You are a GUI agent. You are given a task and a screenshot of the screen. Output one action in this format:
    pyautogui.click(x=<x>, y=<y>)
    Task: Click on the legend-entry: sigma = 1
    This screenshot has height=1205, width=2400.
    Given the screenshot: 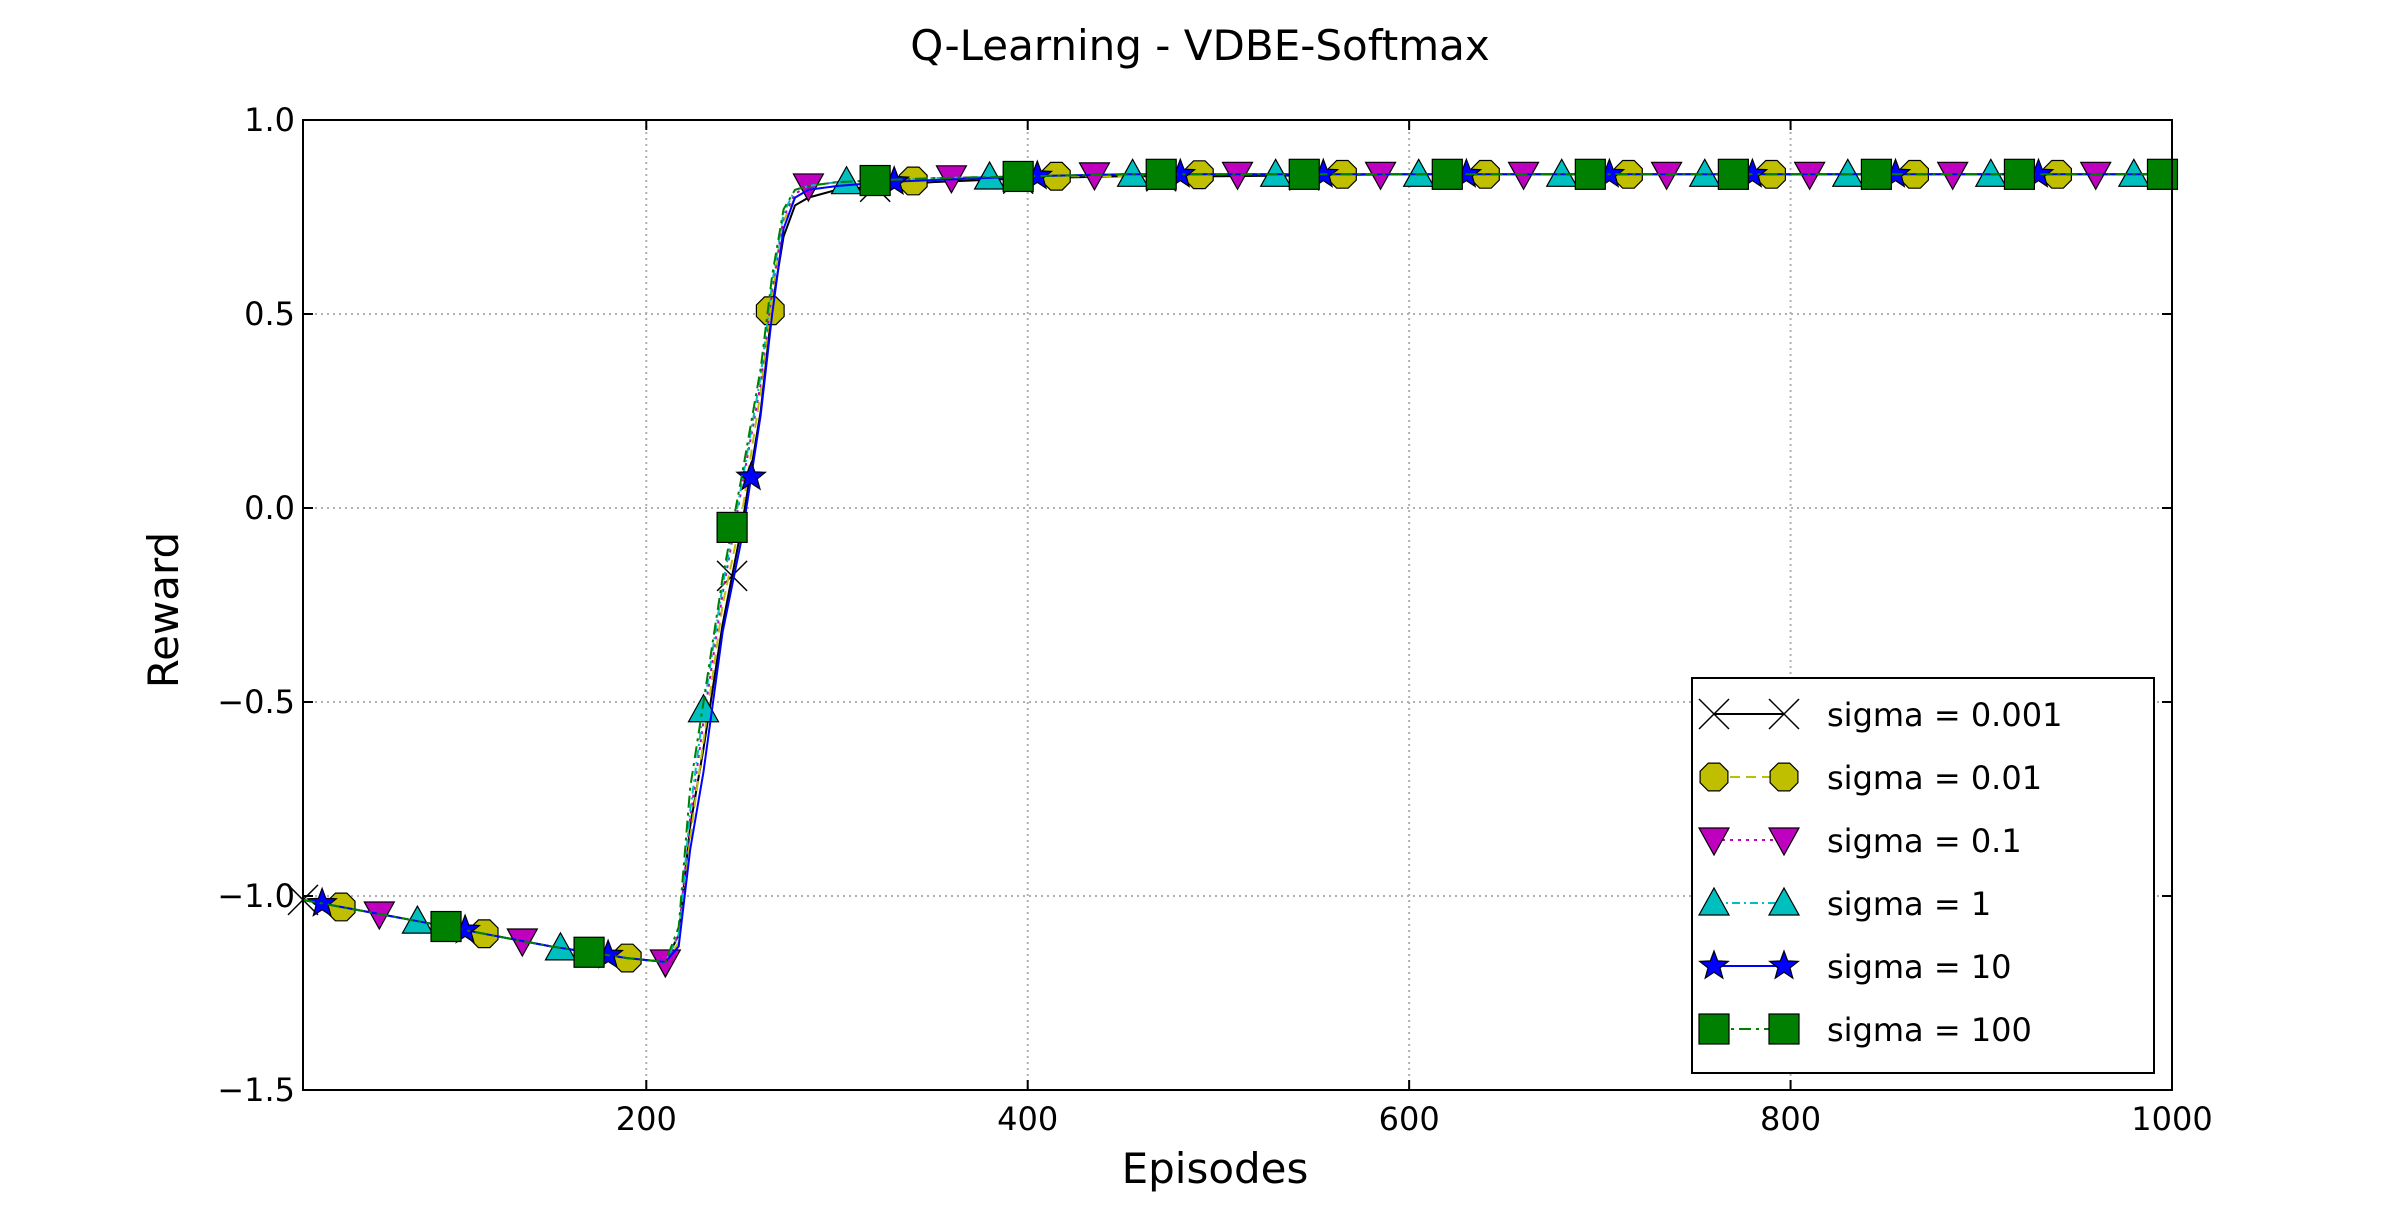 What is the action you would take?
    pyautogui.click(x=1844, y=904)
    